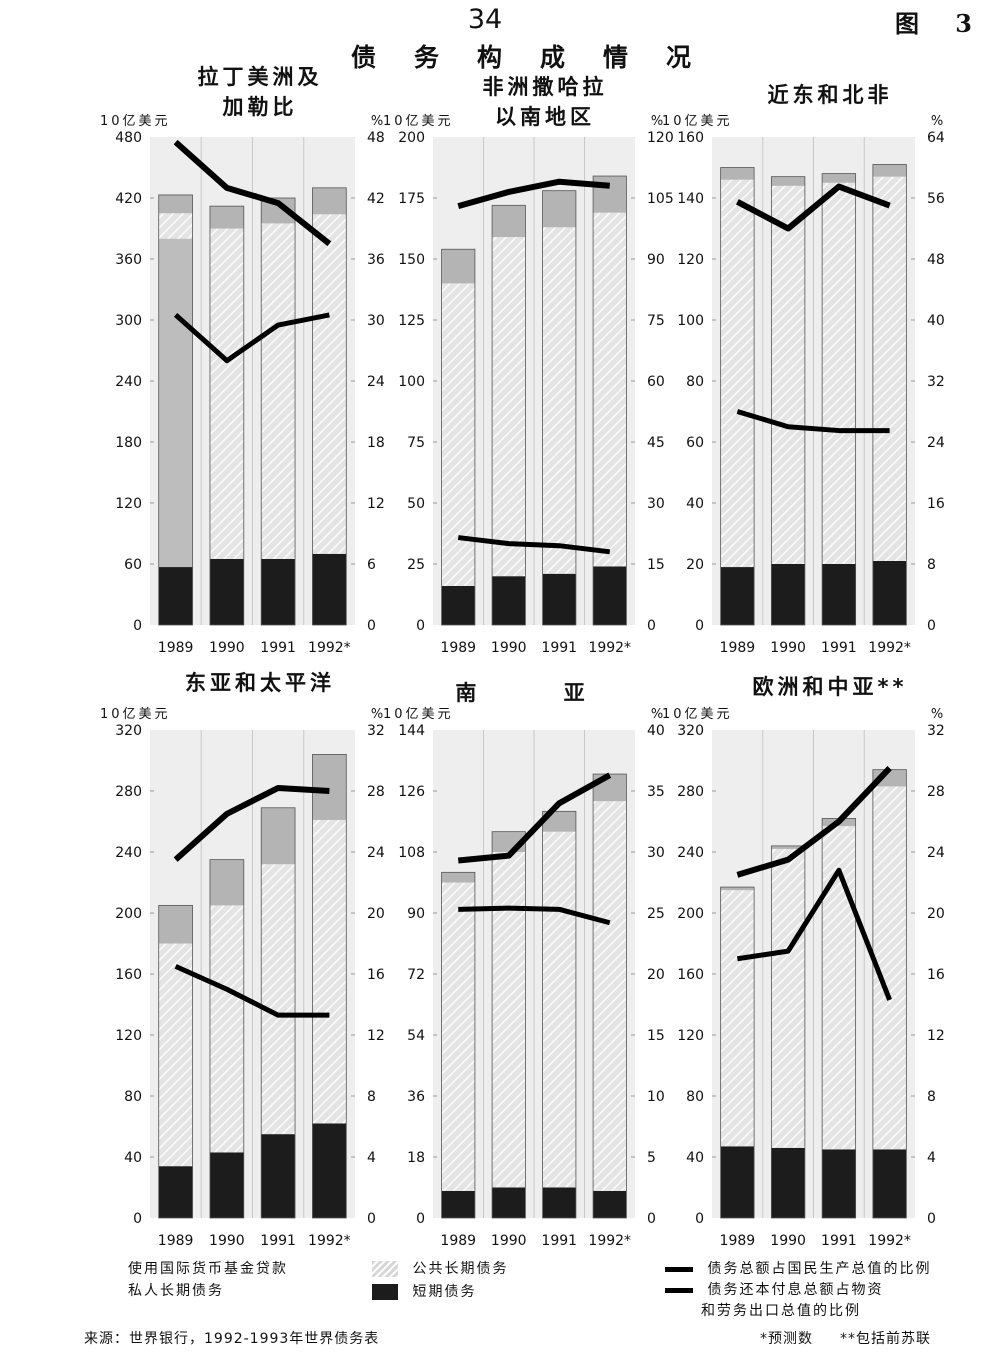  What do you see at coordinates (416, 1158) in the screenshot?
I see `left-tick-label: 18` at bounding box center [416, 1158].